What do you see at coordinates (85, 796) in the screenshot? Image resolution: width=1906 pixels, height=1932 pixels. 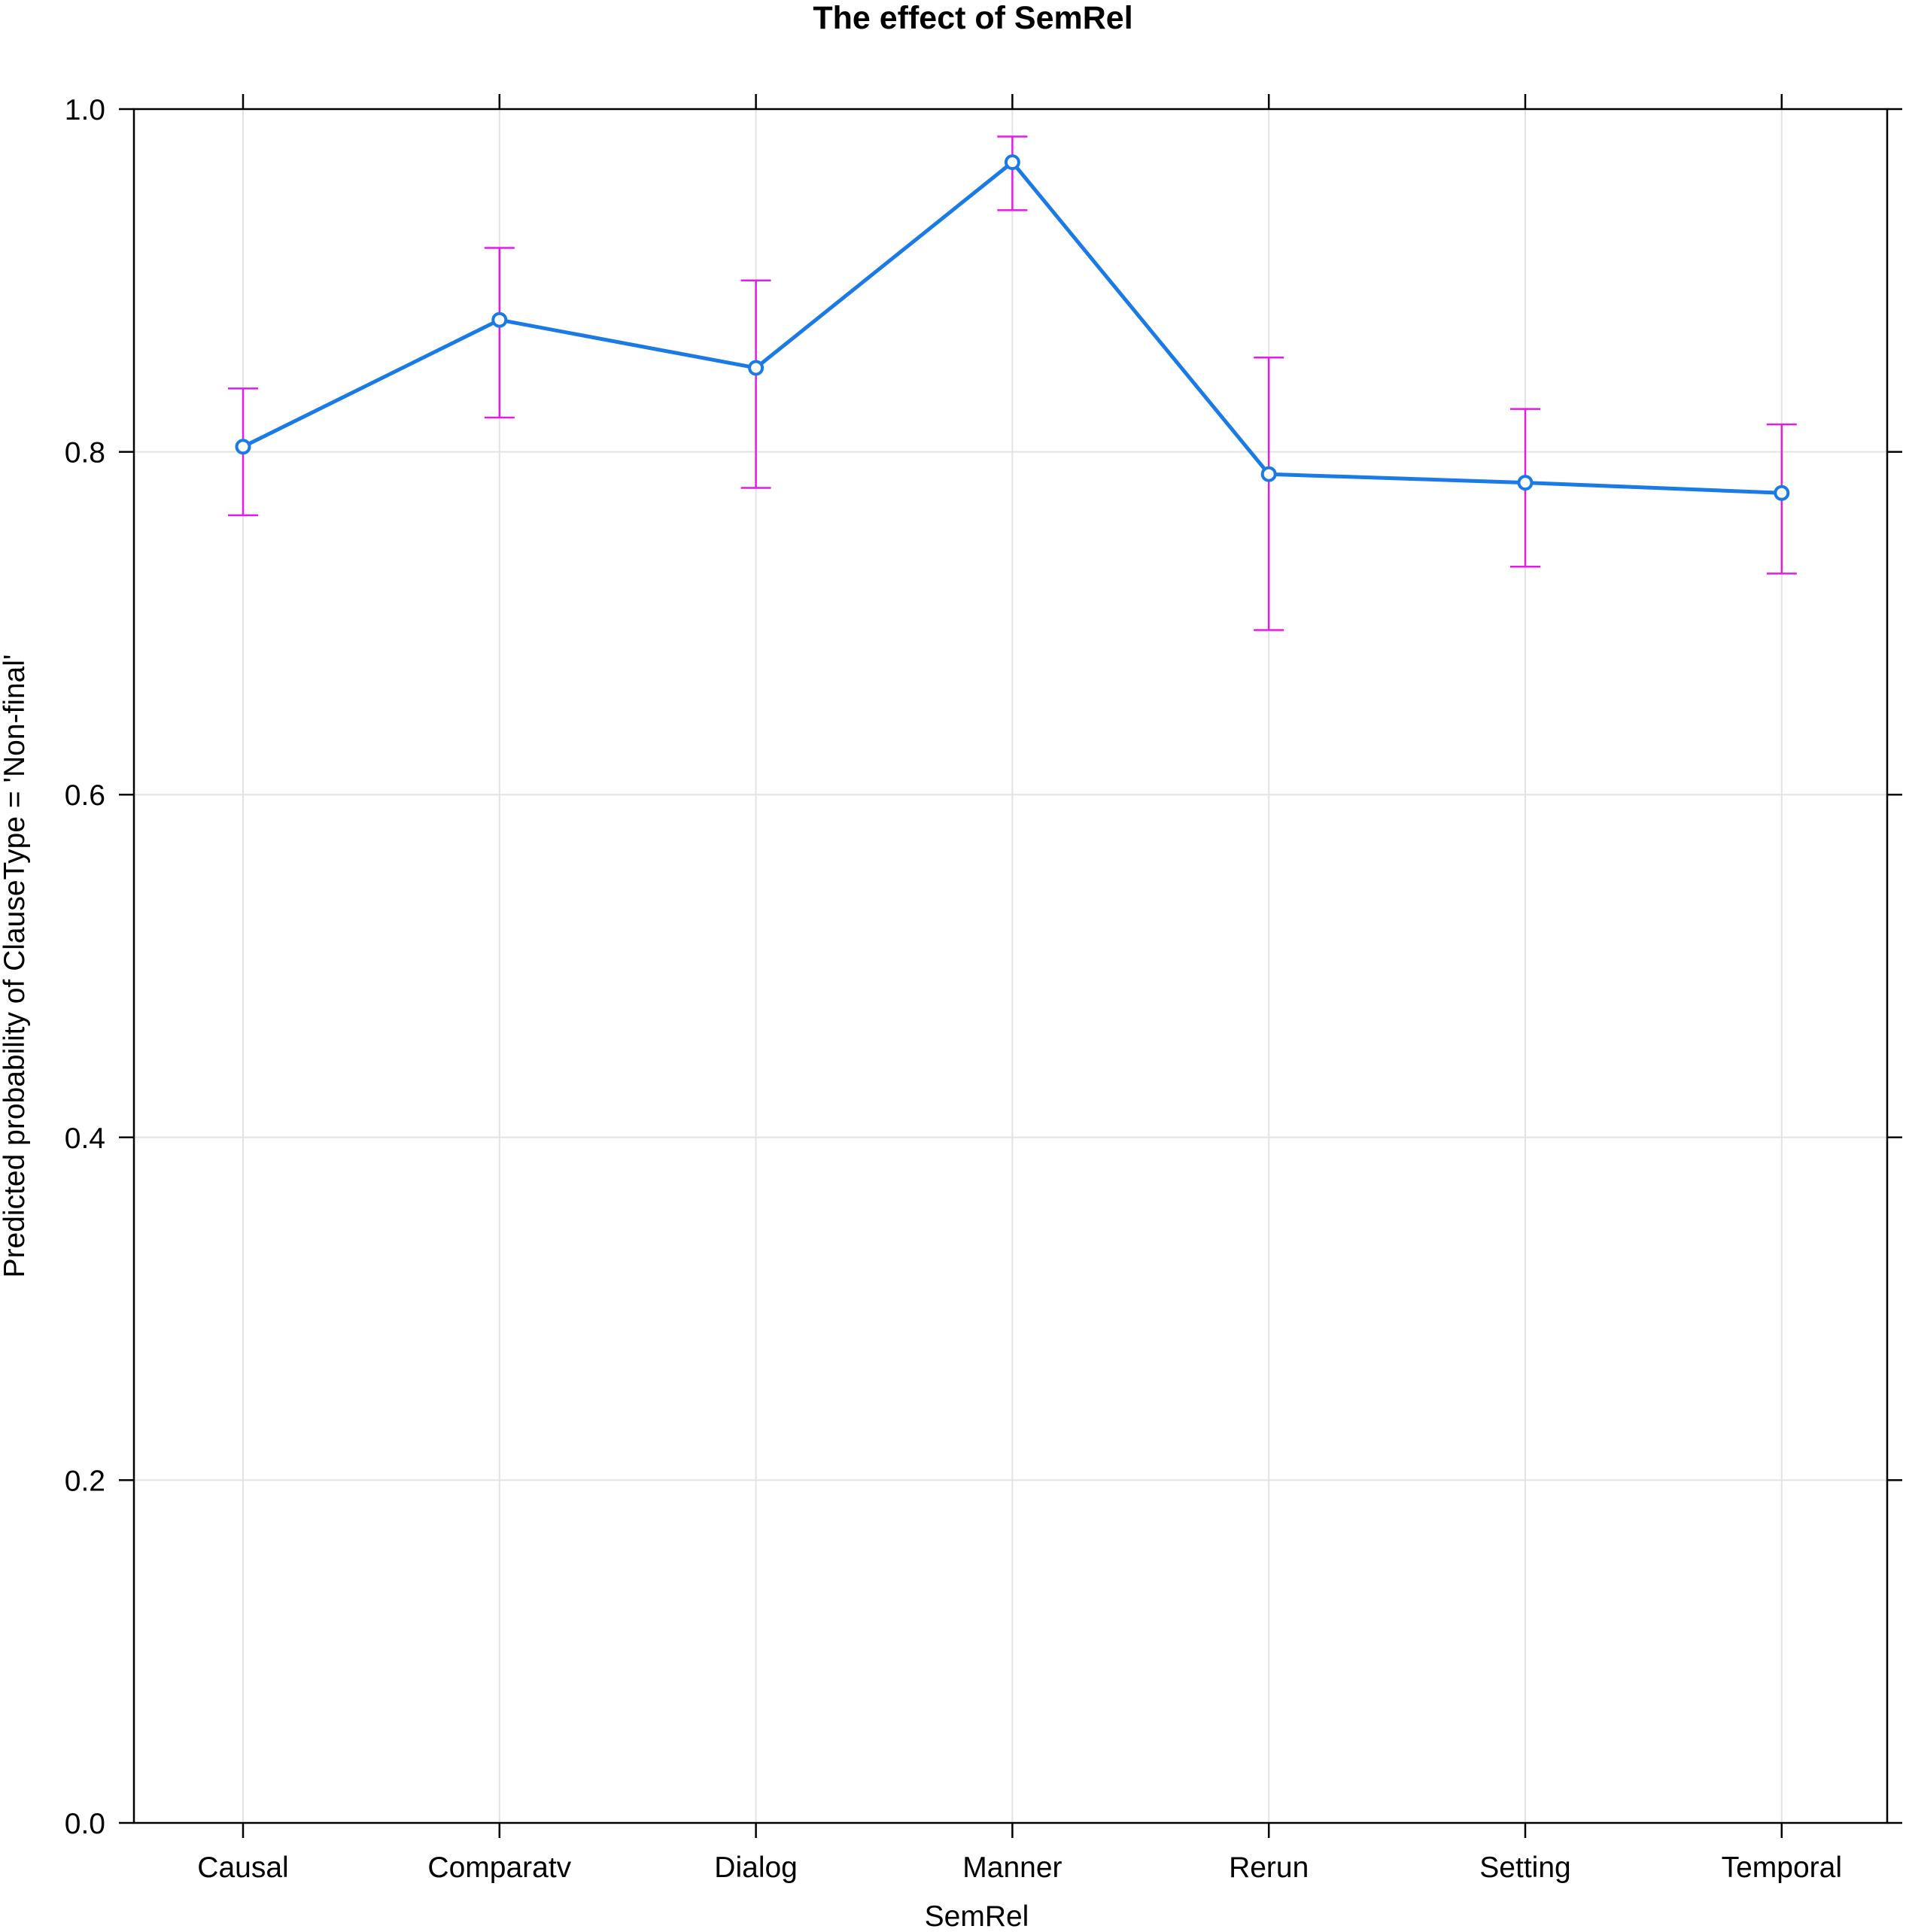 I see `y-tick-label: 0.6` at bounding box center [85, 796].